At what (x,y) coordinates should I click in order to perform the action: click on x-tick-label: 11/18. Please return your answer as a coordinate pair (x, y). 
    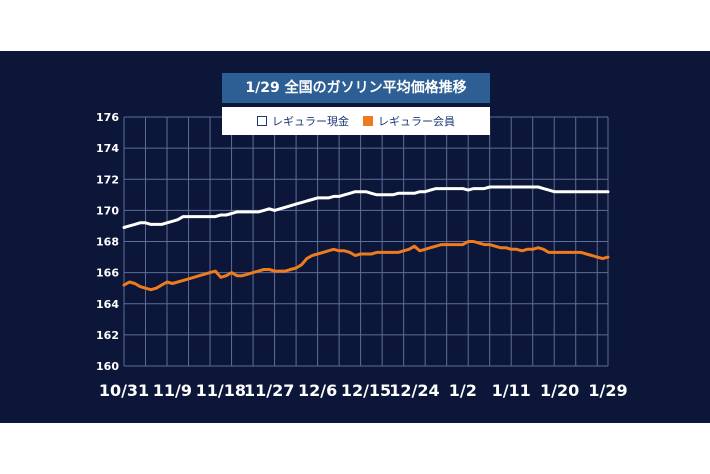
    Looking at the image, I should click on (221, 390).